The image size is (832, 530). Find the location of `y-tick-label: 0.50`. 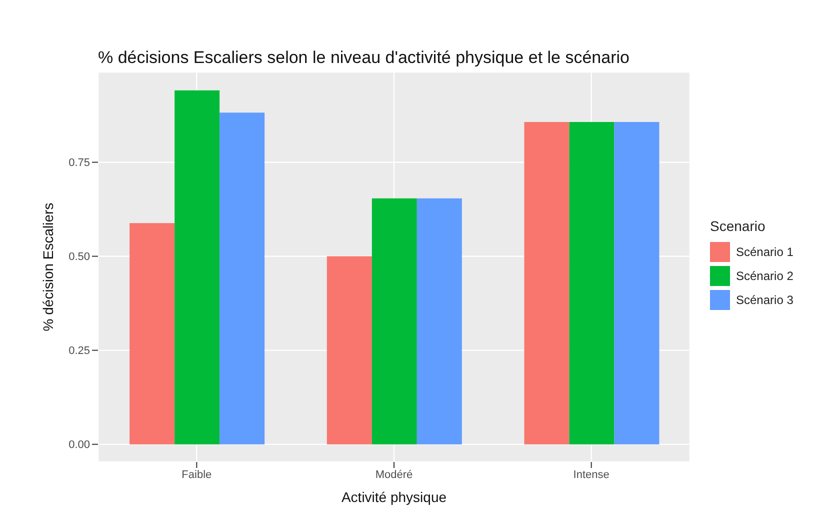

y-tick-label: 0.50 is located at coordinates (79, 257).